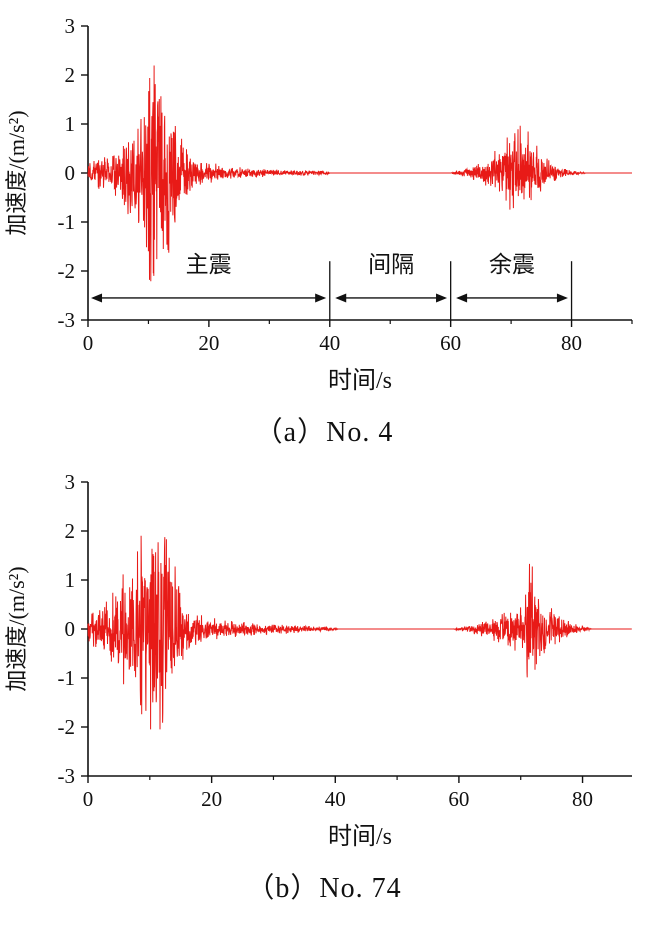  What do you see at coordinates (391, 264) in the screenshot?
I see `svg-text: 间隔` at bounding box center [391, 264].